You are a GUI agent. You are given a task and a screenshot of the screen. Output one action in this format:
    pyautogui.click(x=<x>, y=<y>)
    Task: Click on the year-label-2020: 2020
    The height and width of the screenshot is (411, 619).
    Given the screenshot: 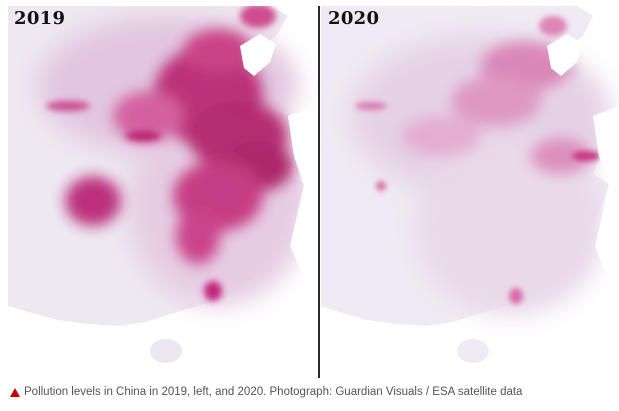 What is the action you would take?
    pyautogui.click(x=354, y=18)
    